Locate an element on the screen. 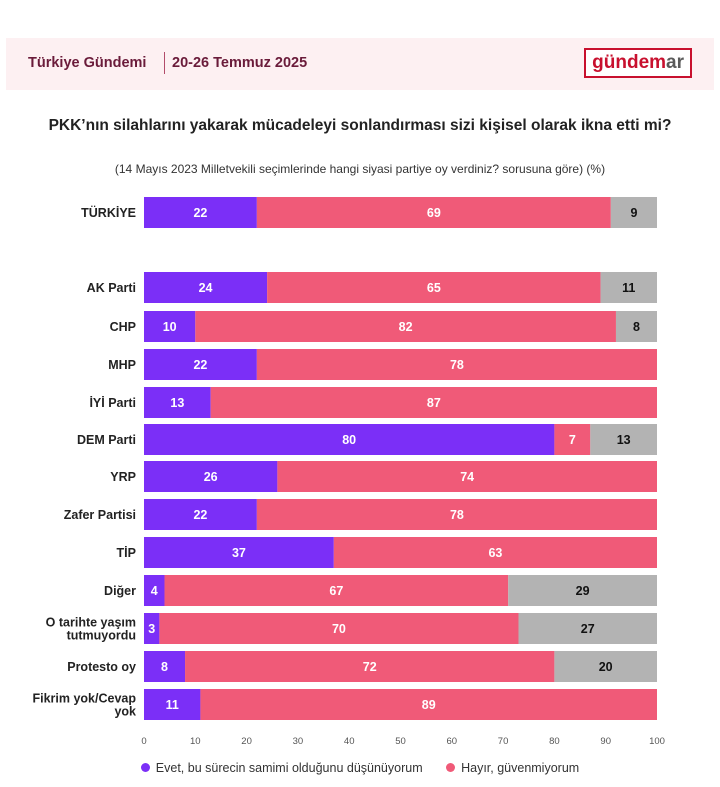  data-label: 27 is located at coordinates (588, 629).